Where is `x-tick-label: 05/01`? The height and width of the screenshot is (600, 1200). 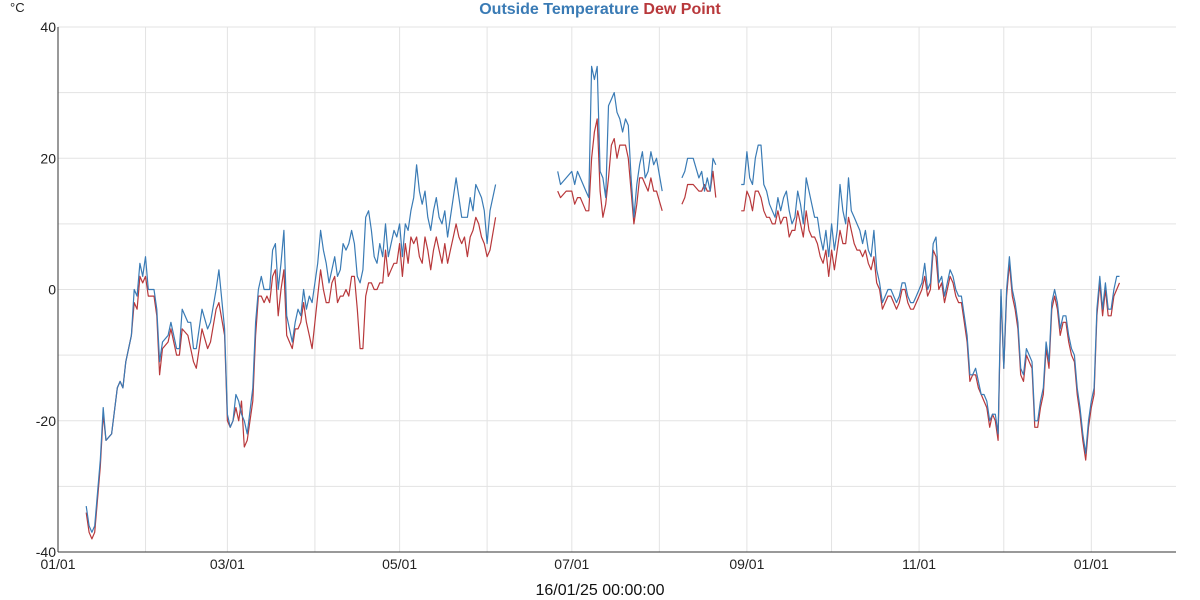
x-tick-label: 05/01 is located at coordinates (399, 564).